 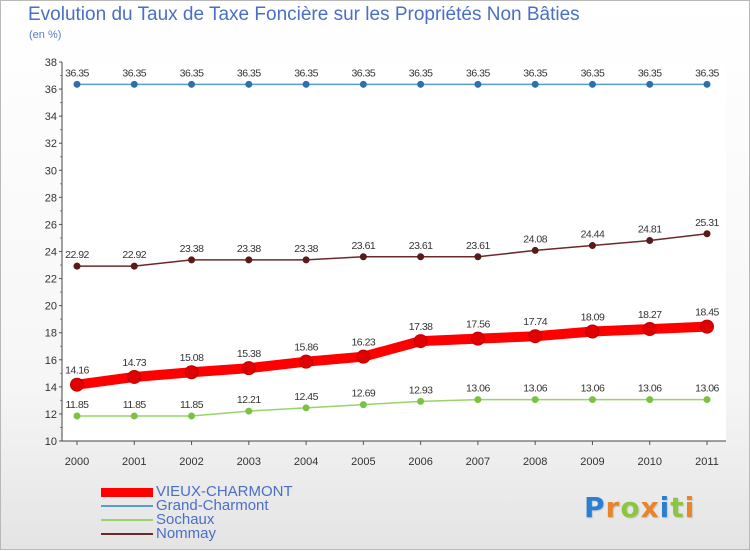 I want to click on x-tick-label: 2007, so click(x=478, y=462).